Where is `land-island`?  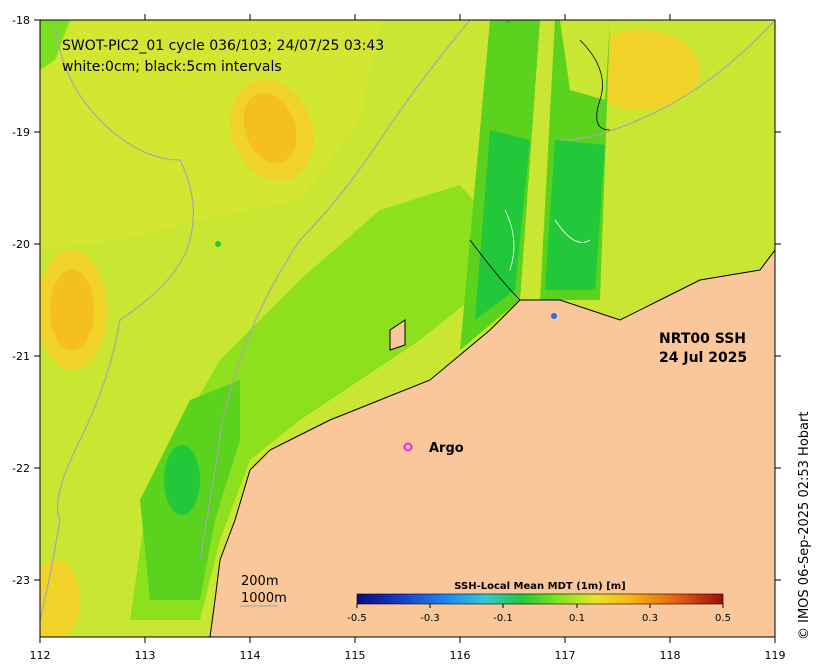 land-island is located at coordinates (397, 335).